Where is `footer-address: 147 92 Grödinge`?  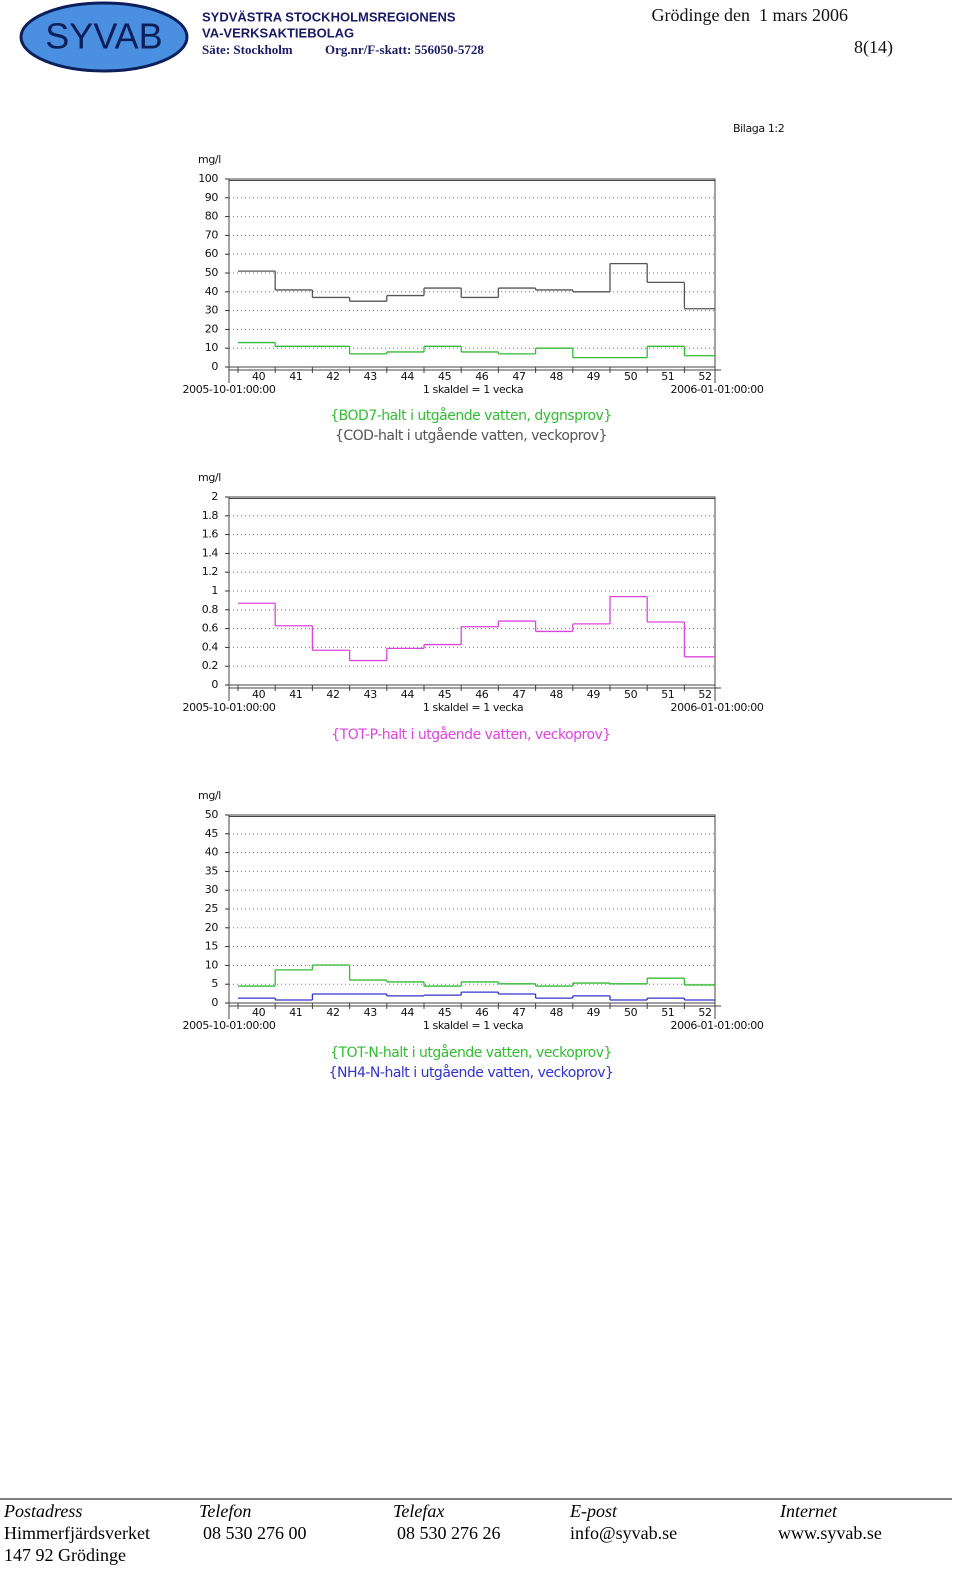 footer-address: 147 92 Grödinge is located at coordinates (65, 1555).